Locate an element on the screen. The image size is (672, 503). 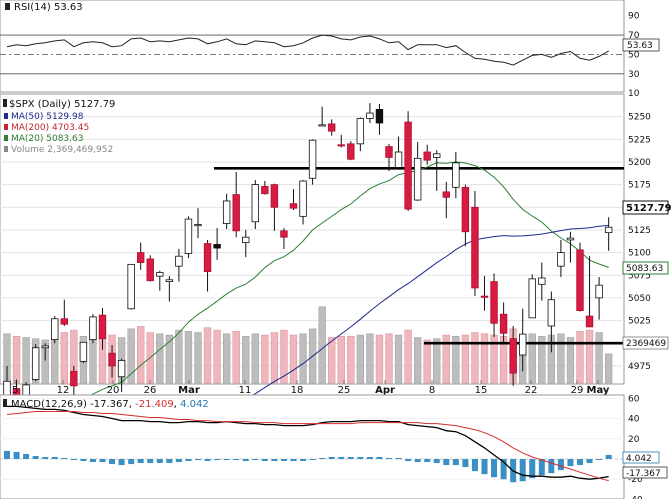
legend-item: MA(200) 4703.45 is located at coordinates (50, 128).